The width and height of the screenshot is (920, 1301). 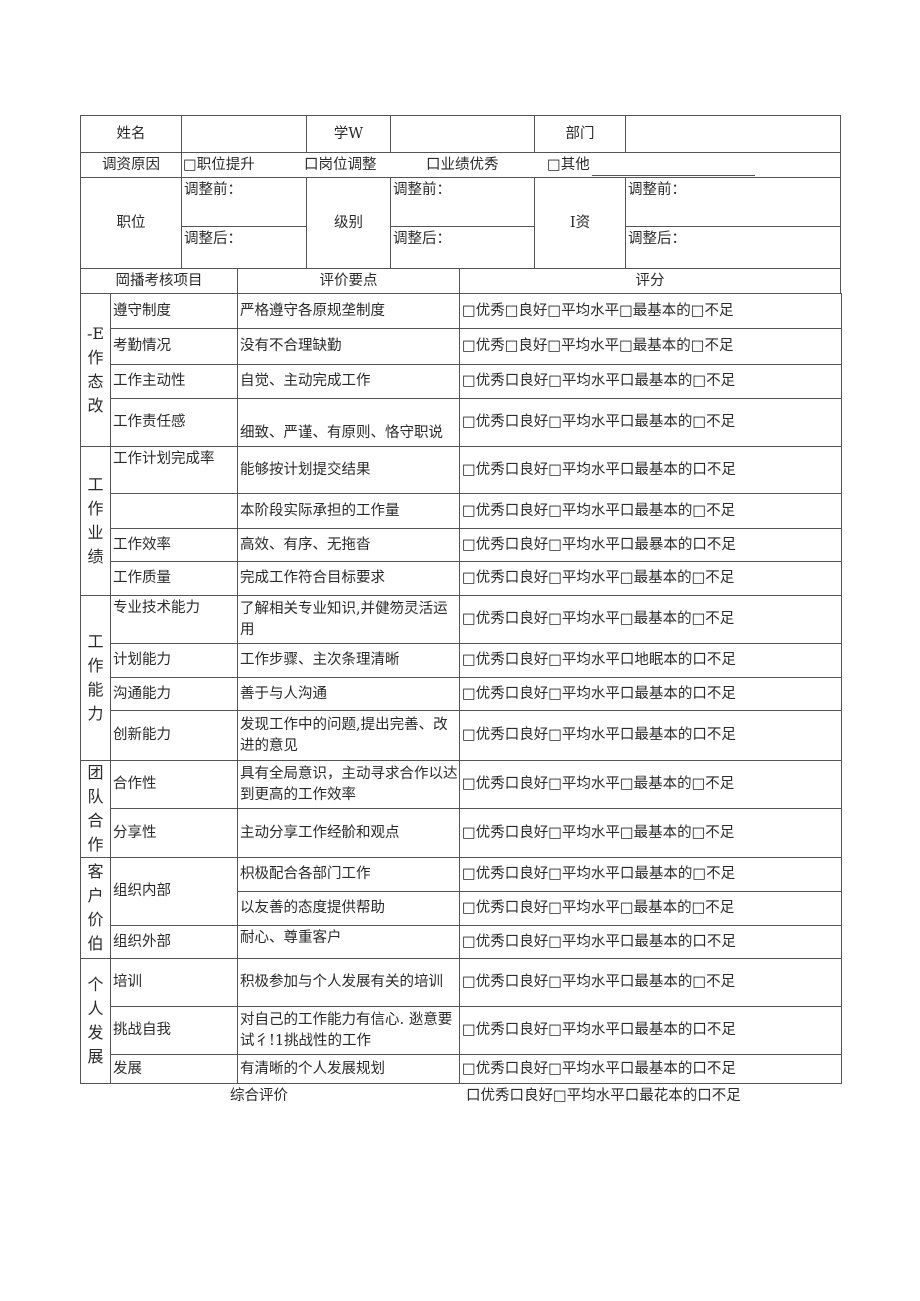 What do you see at coordinates (174, 694) in the screenshot?
I see `item-label: 沟通能力` at bounding box center [174, 694].